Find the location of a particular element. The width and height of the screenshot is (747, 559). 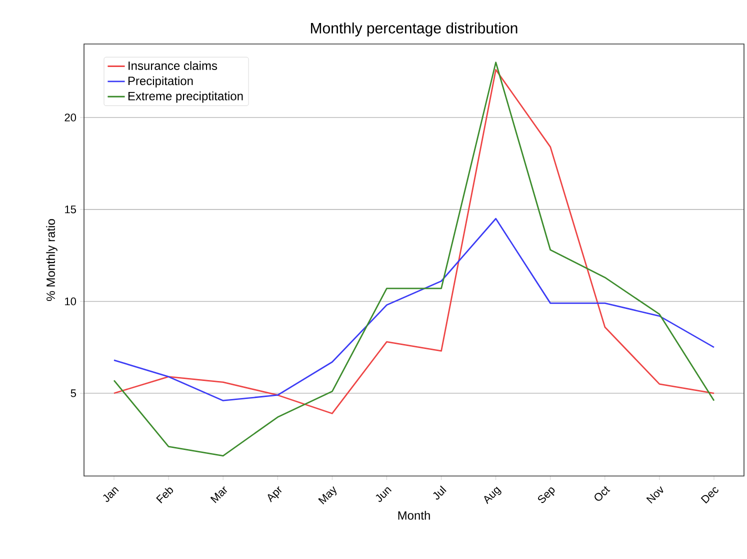

x-axis-title: Month is located at coordinates (414, 515).